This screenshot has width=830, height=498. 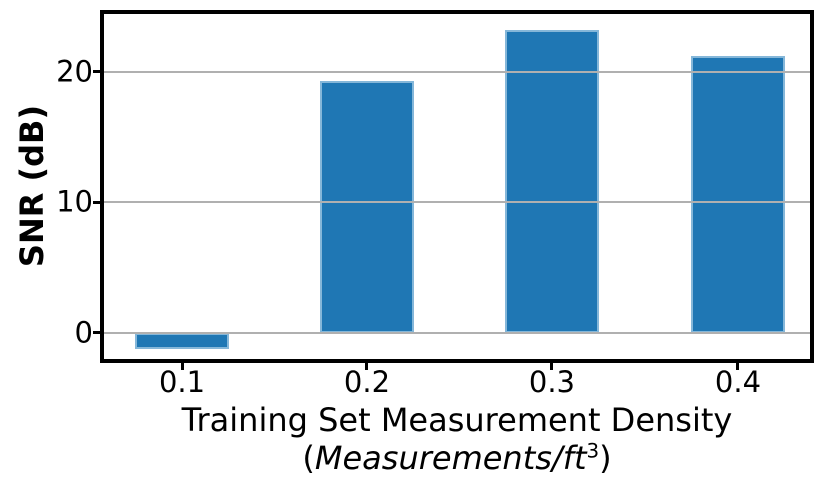 What do you see at coordinates (738, 382) in the screenshot?
I see `x-tick-label-0.4: 0.4` at bounding box center [738, 382].